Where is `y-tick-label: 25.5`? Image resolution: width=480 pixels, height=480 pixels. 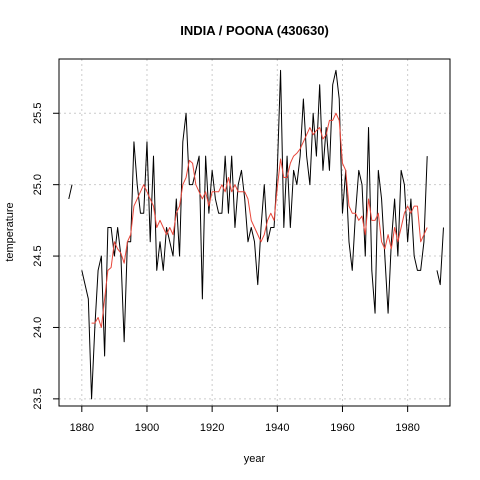 y-tick-label: 25.5 is located at coordinates (38, 113).